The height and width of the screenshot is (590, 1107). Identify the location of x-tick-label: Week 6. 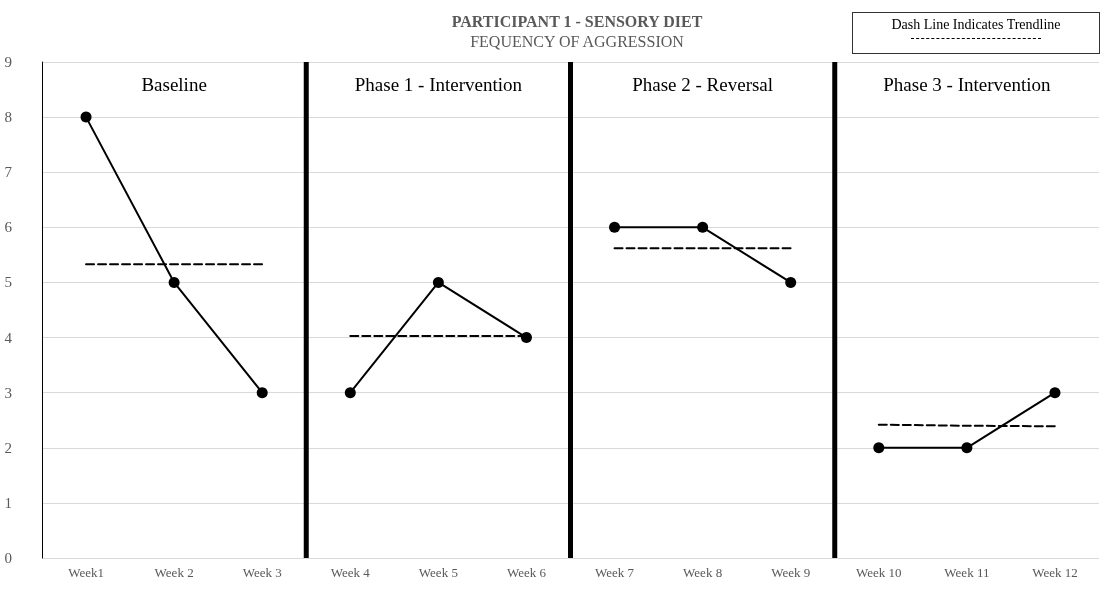
(526, 572).